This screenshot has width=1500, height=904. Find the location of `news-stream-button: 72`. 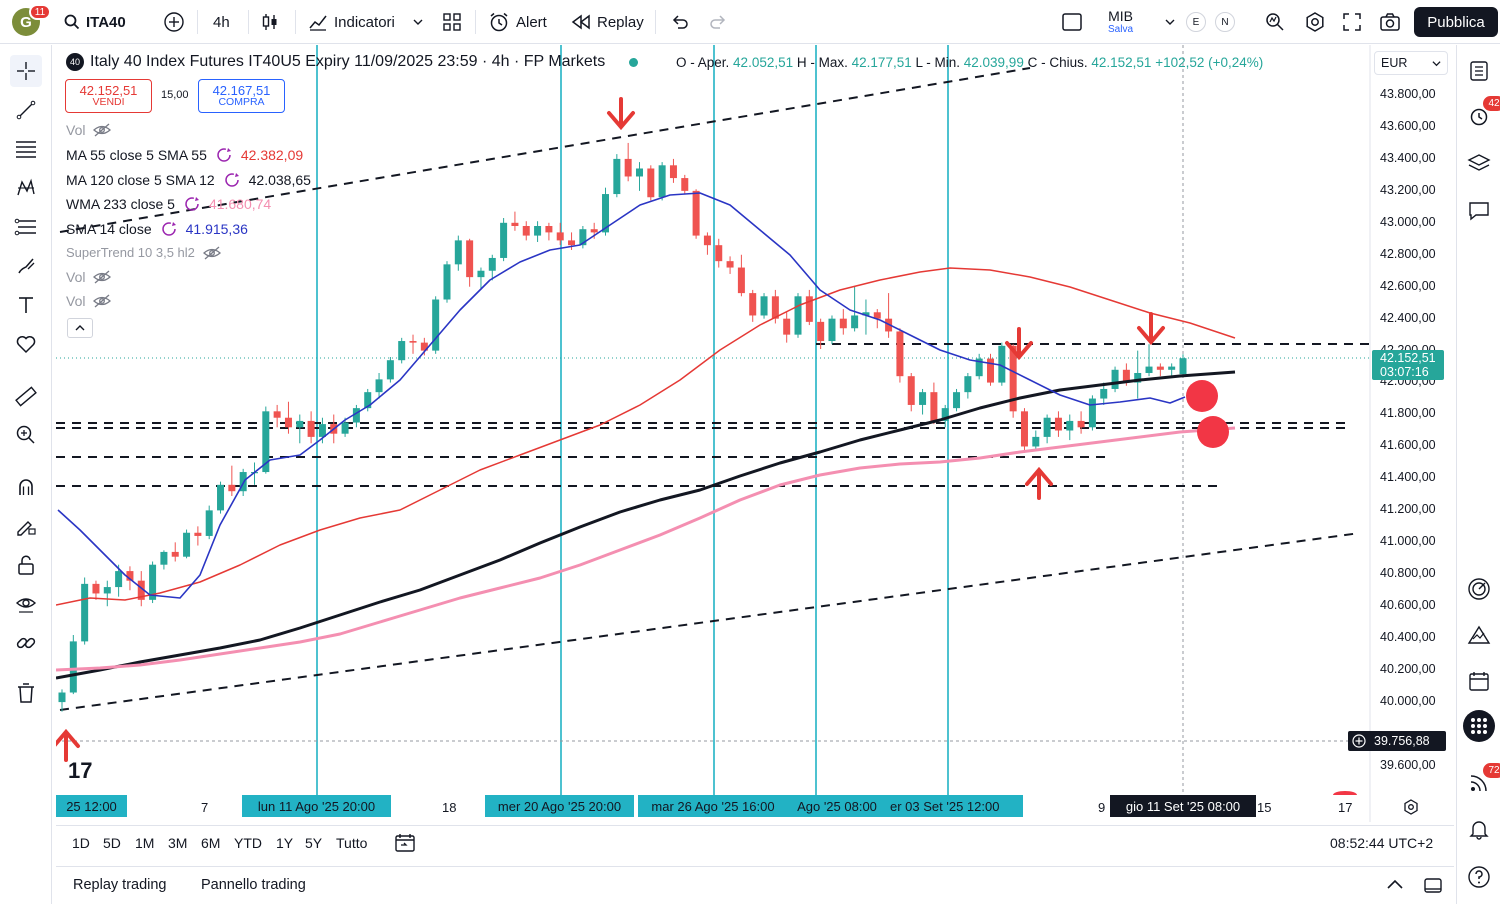

news-stream-button: 72 is located at coordinates (1481, 781).